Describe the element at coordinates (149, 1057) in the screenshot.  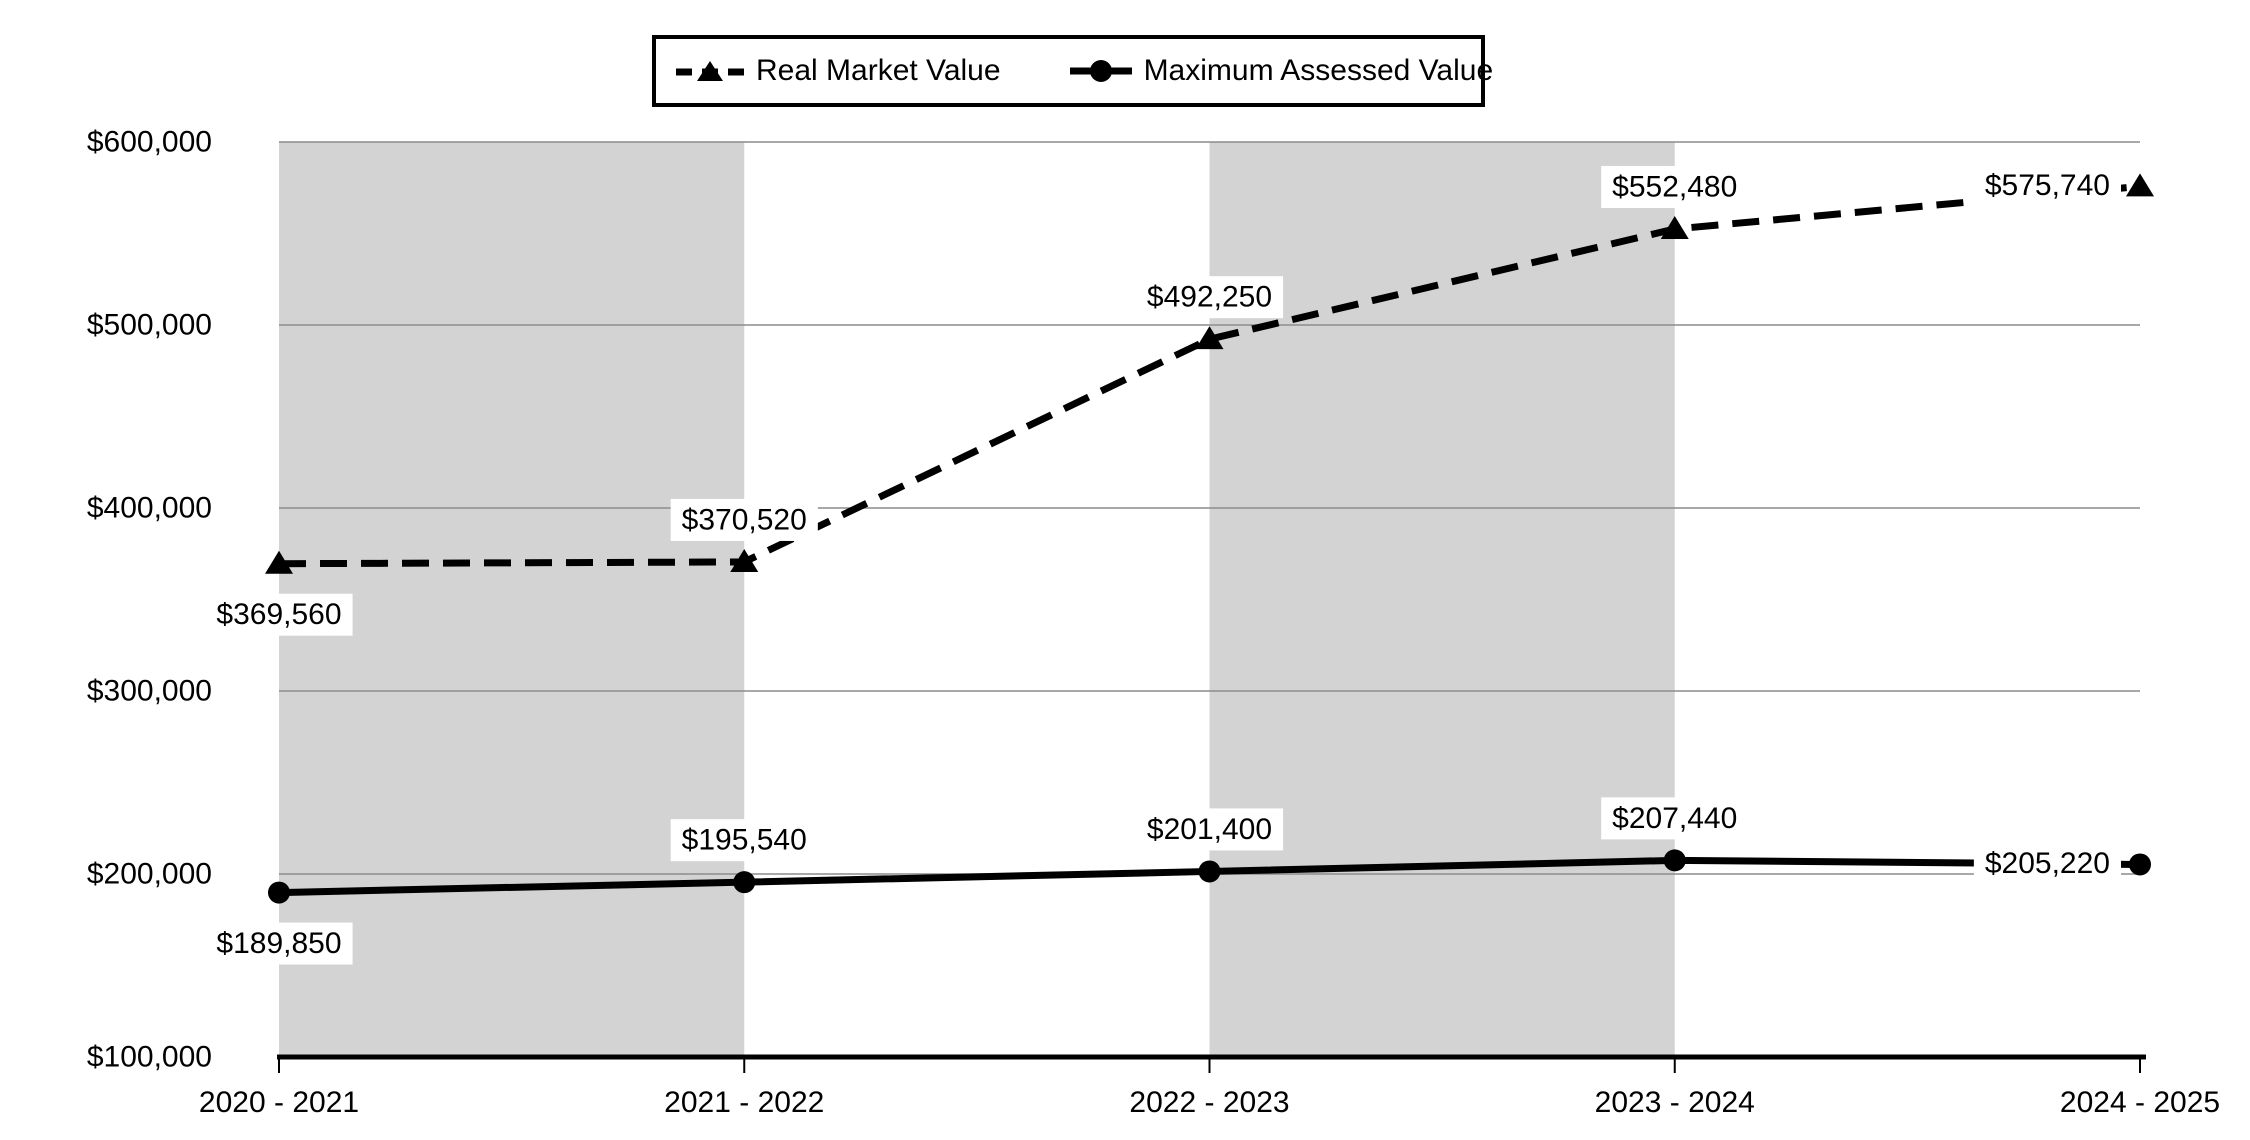
I see `y-tick-label: $100,000` at that location.